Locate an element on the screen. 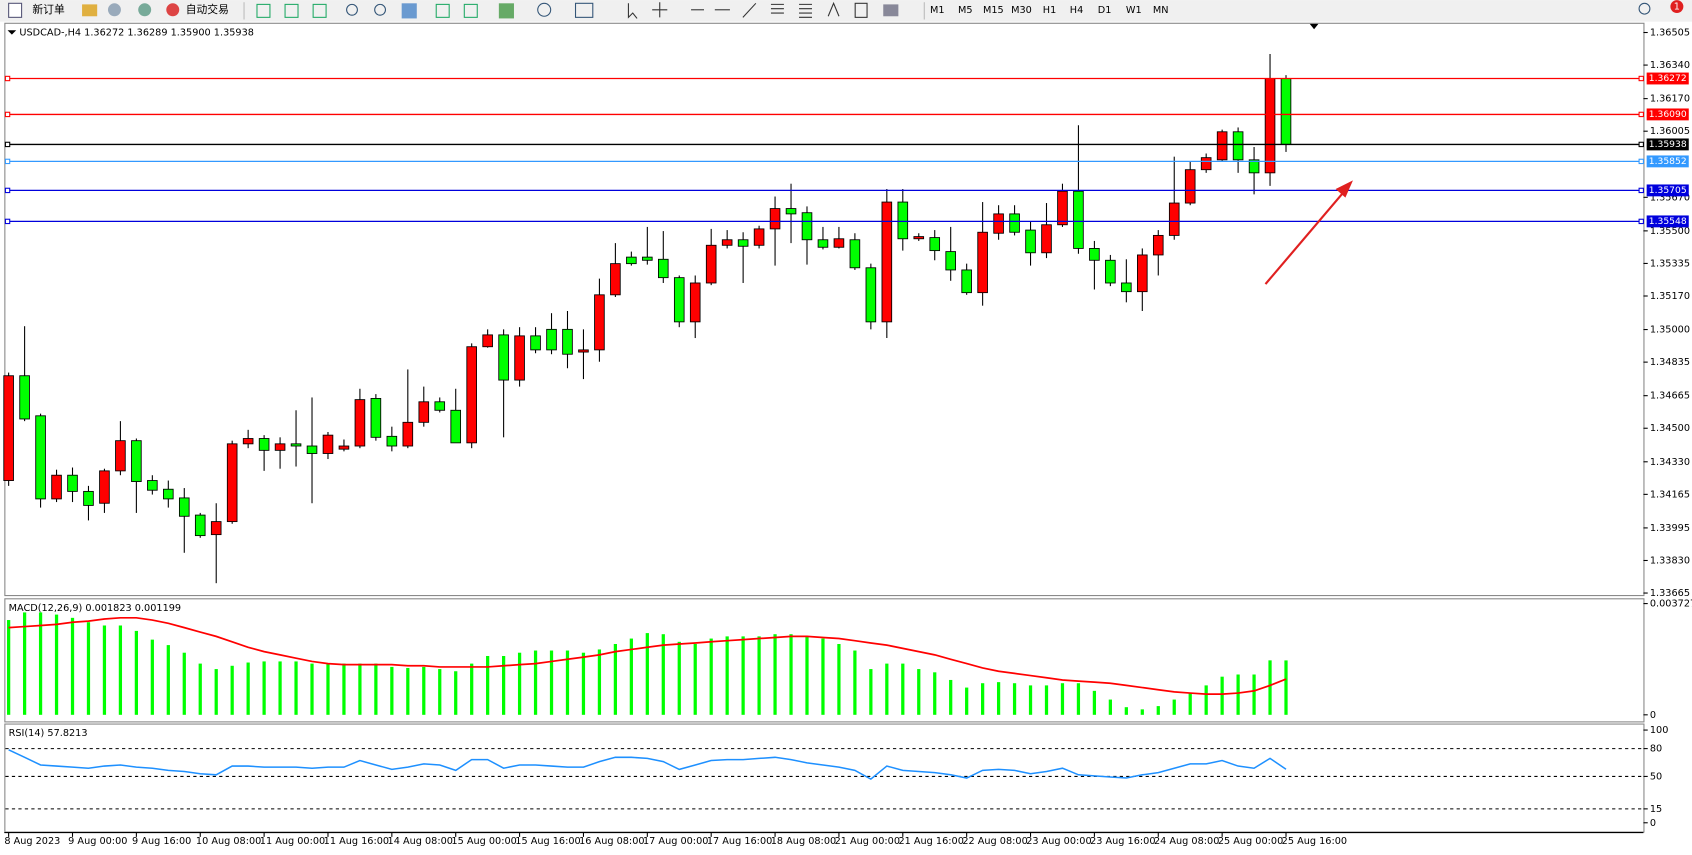 Image resolution: width=1692 pixels, height=855 pixels. auto-trade-icon is located at coordinates (173, 10).